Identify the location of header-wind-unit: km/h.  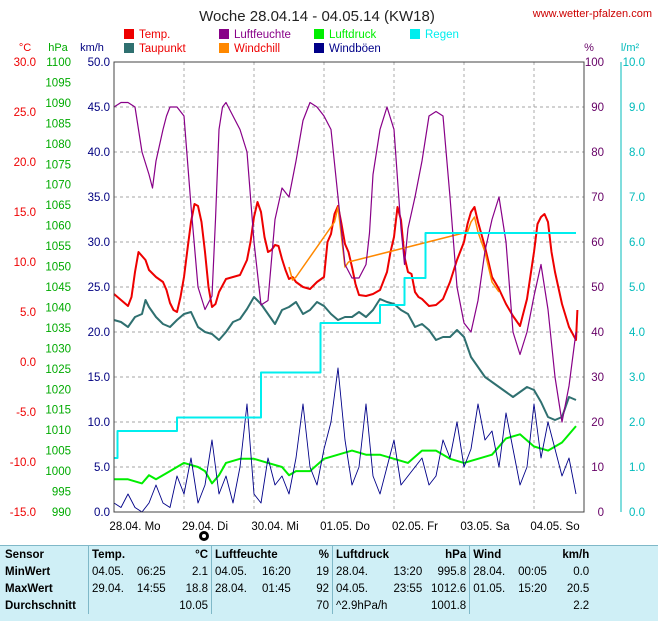
(576, 554).